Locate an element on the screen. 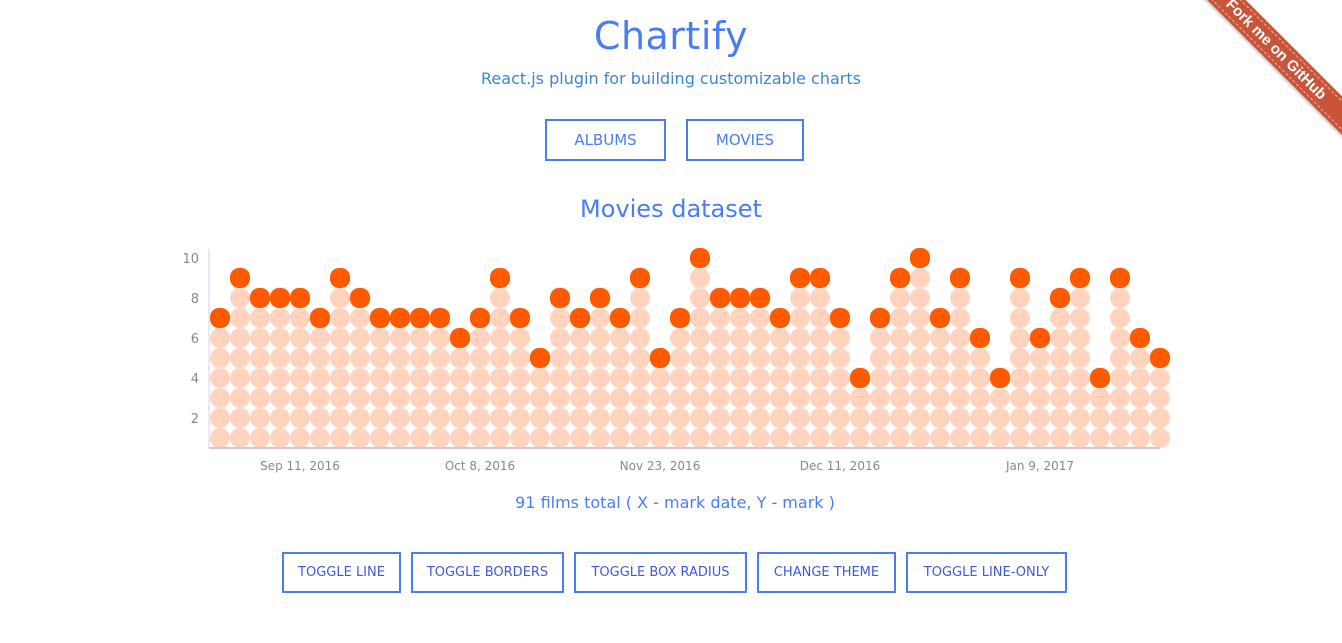 The image size is (1342, 643). github-ribbon-container: Fork me on GitHub is located at coordinates (1252, 90).